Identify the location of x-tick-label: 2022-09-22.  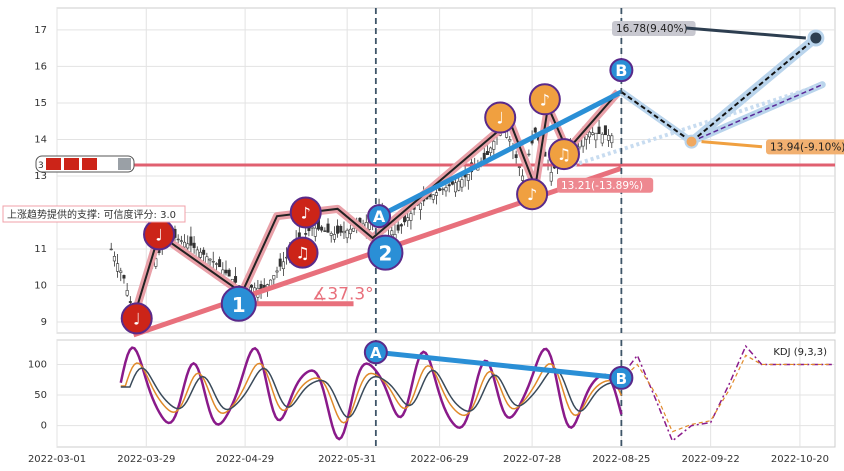
(711, 459).